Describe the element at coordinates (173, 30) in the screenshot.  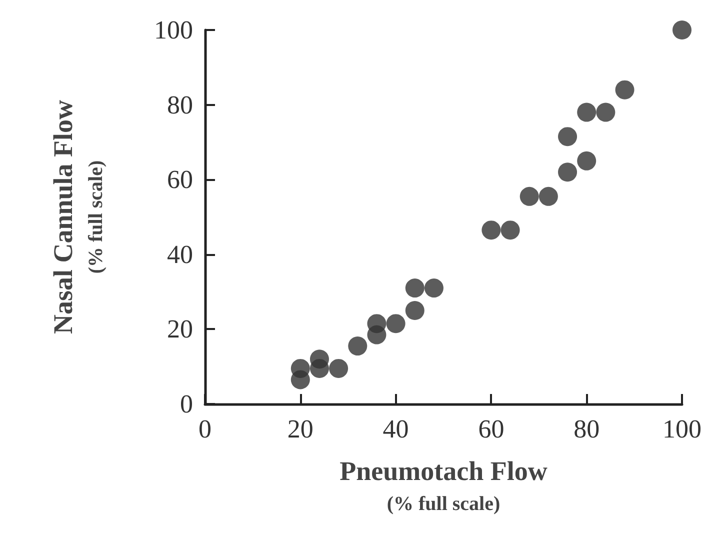
I see `y-tick-label: 100` at that location.